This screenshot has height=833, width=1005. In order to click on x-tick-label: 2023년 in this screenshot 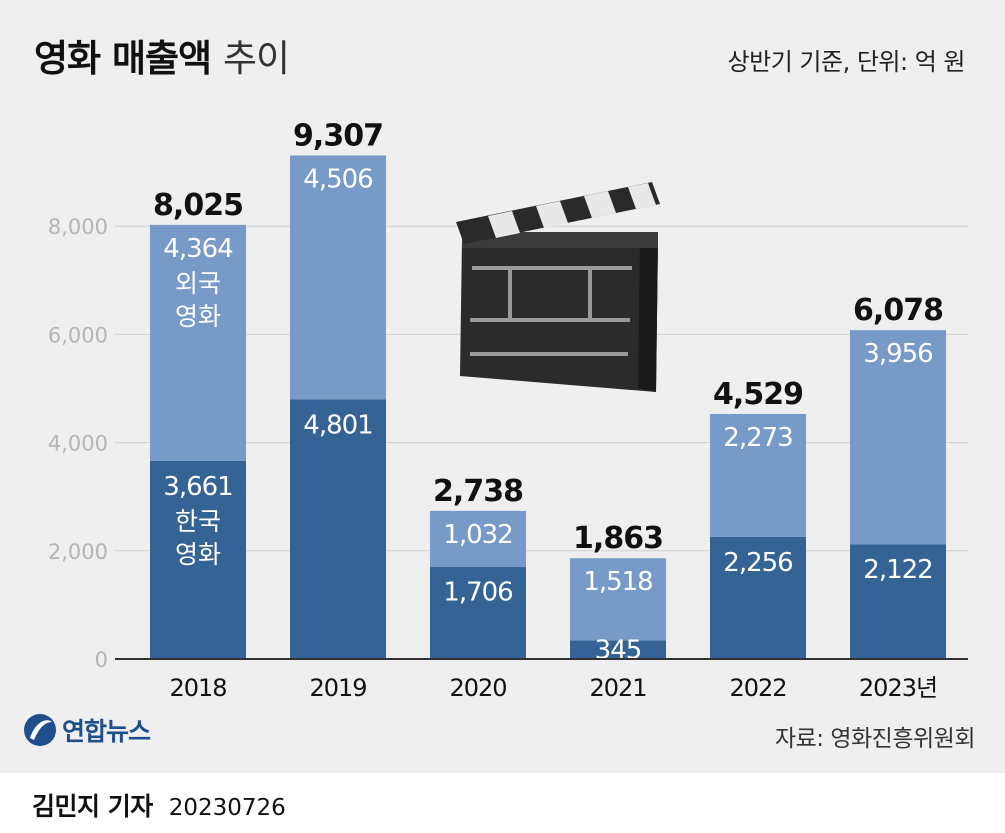, I will do `click(898, 688)`.